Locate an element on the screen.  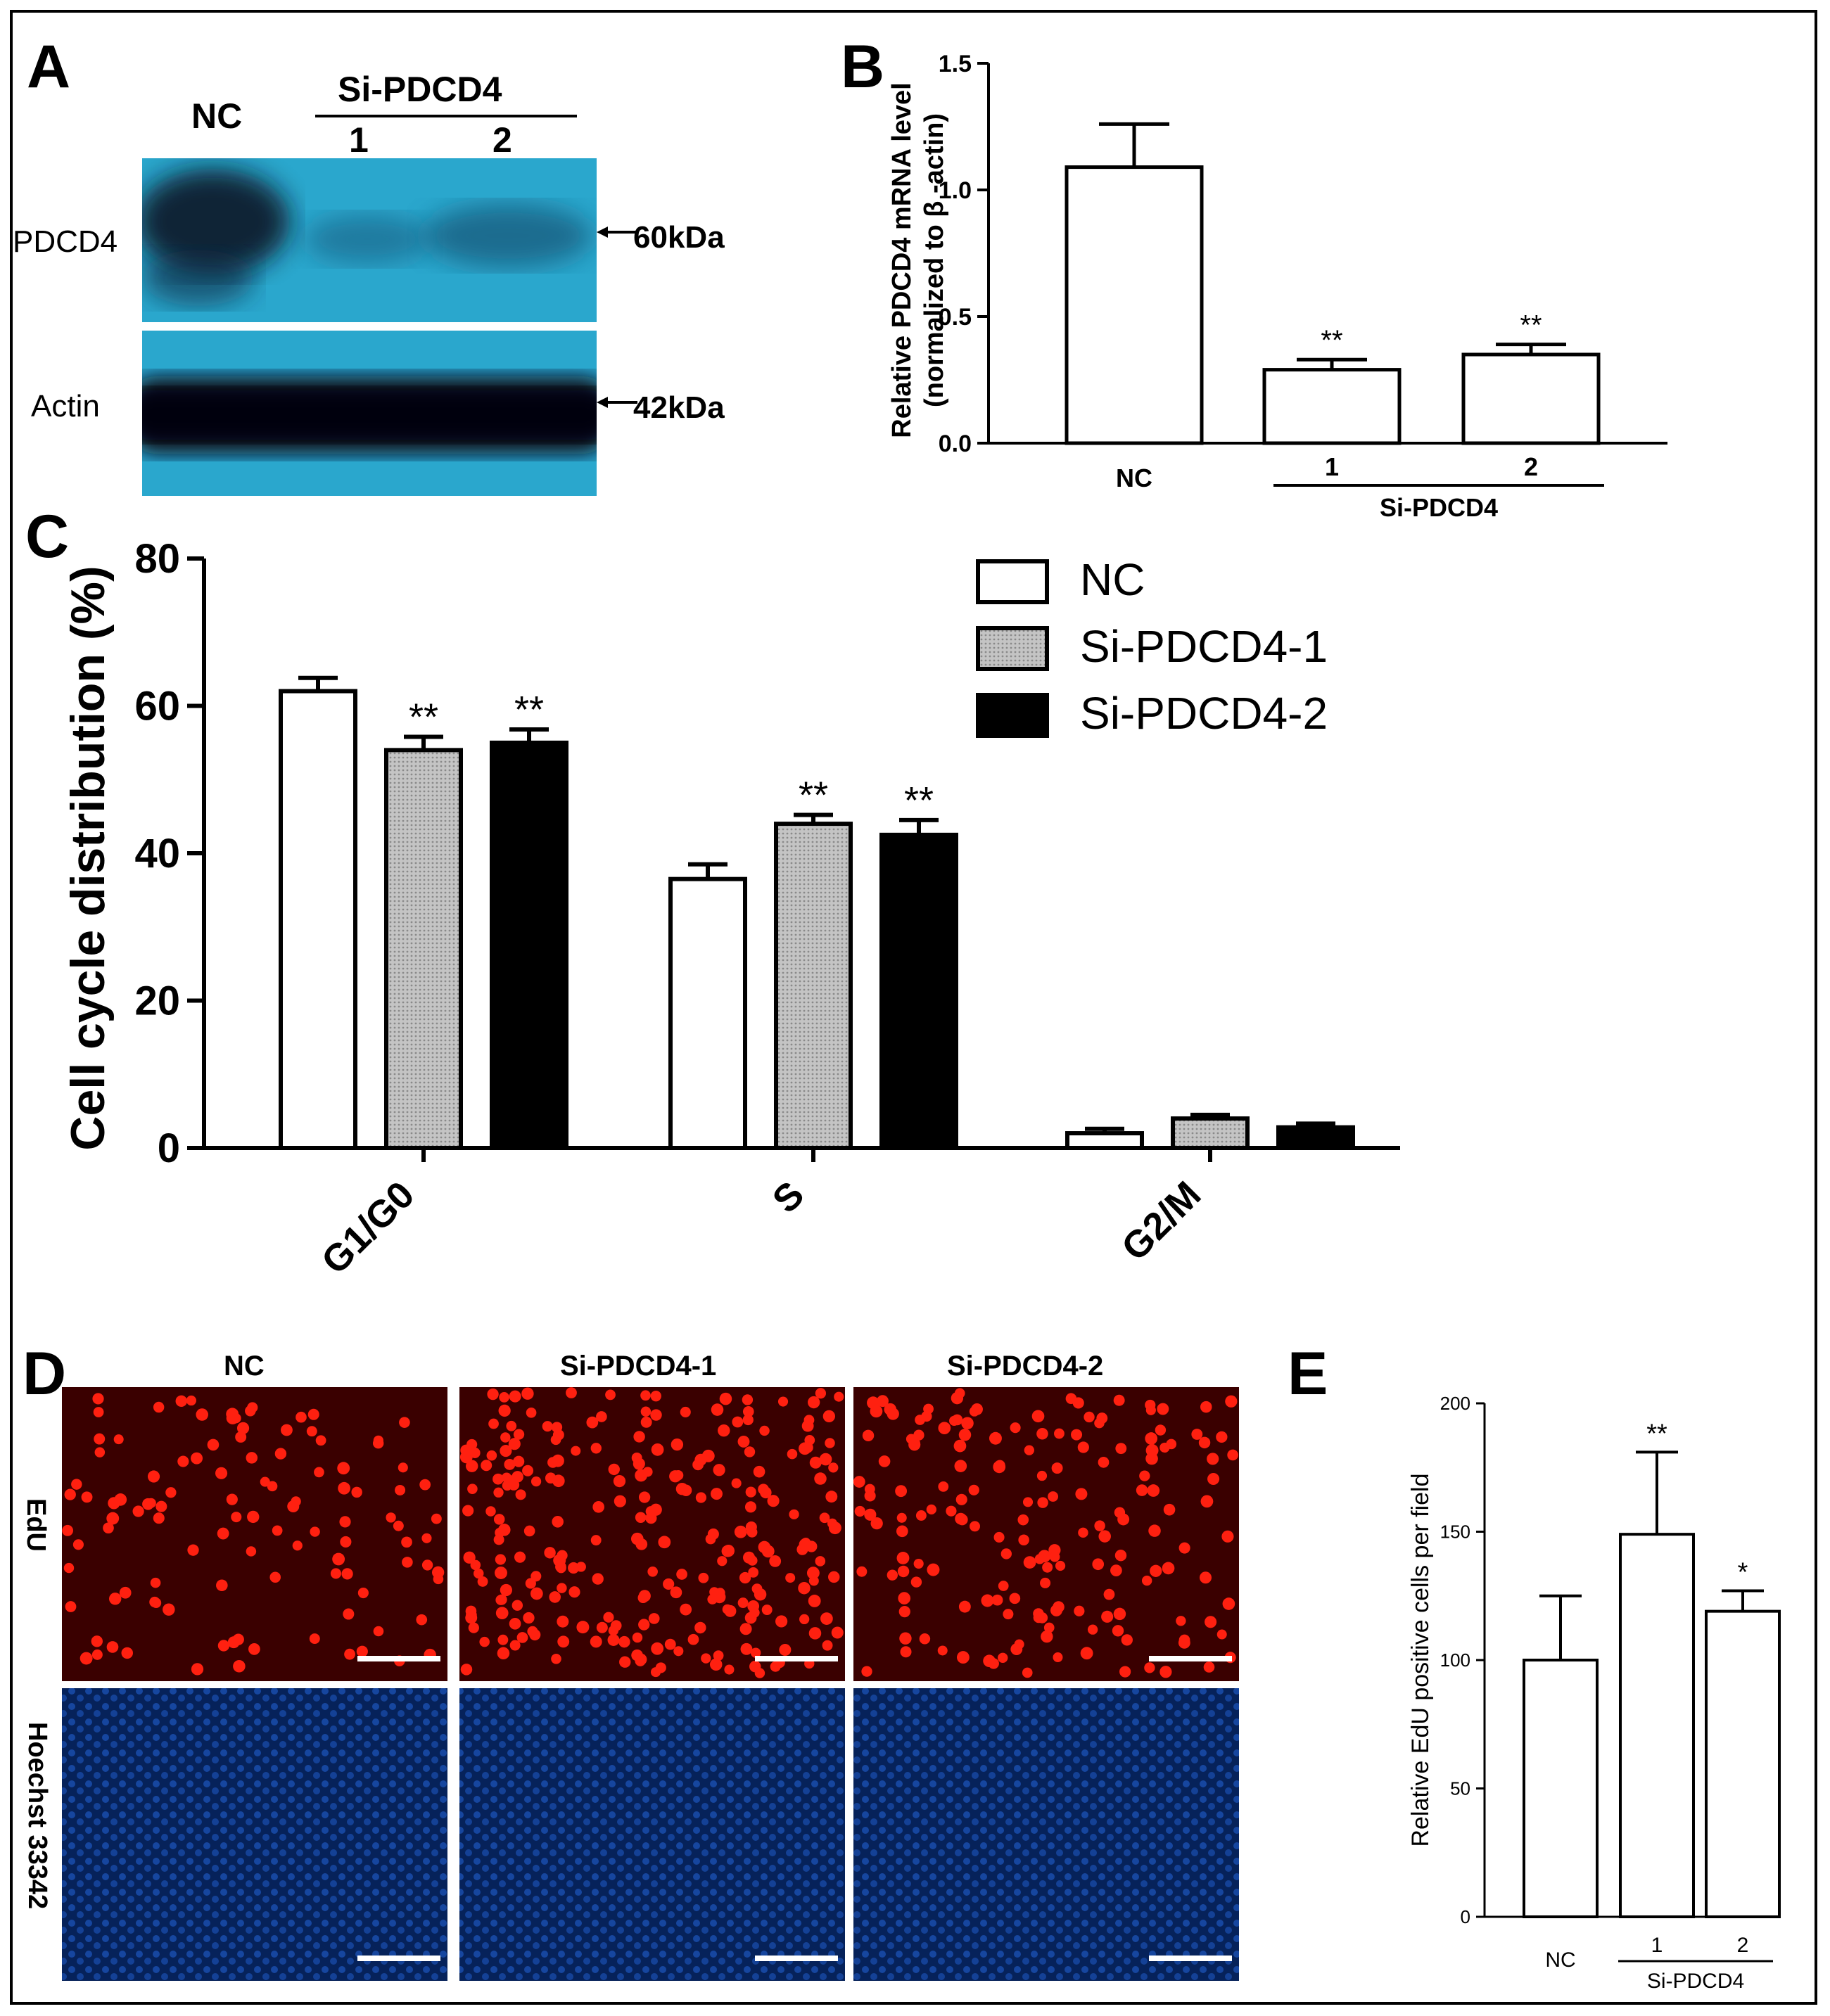
significance-e: ** is located at coordinates (1657, 1433).